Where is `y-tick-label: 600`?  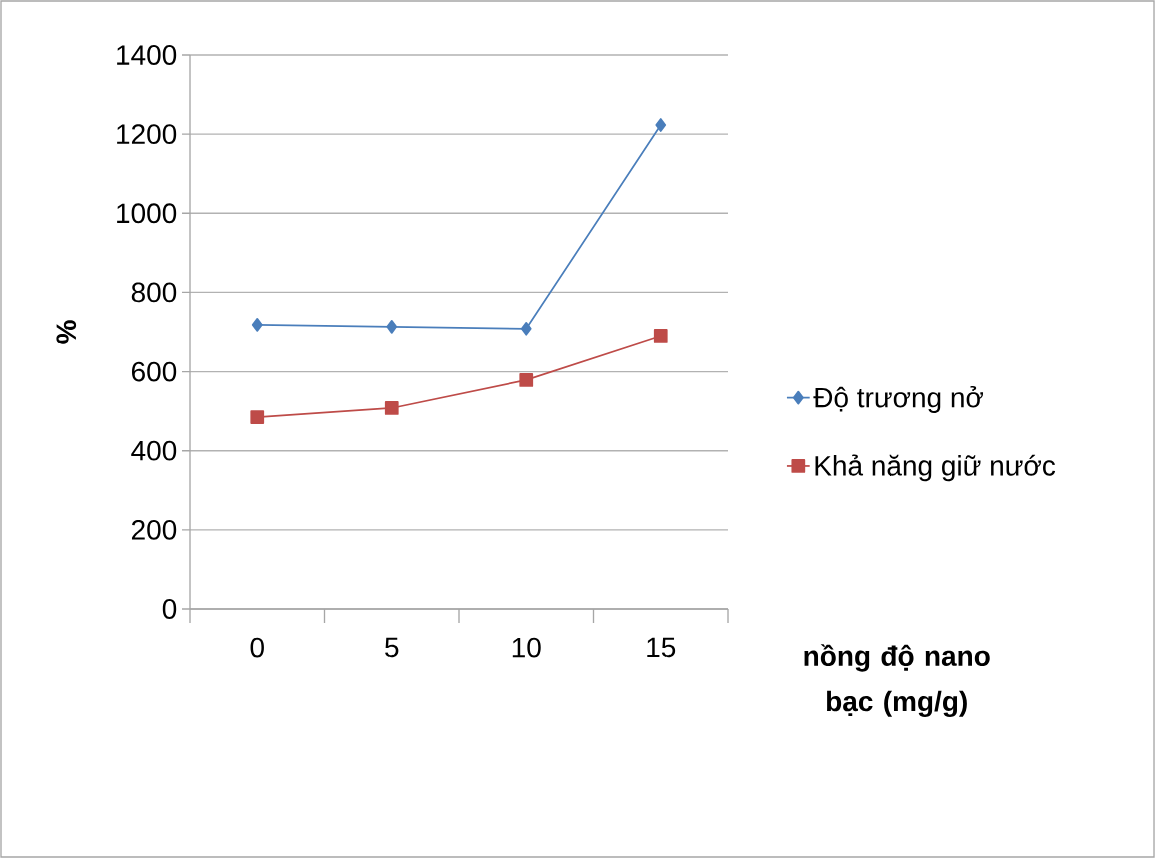
y-tick-label: 600 is located at coordinates (154, 371).